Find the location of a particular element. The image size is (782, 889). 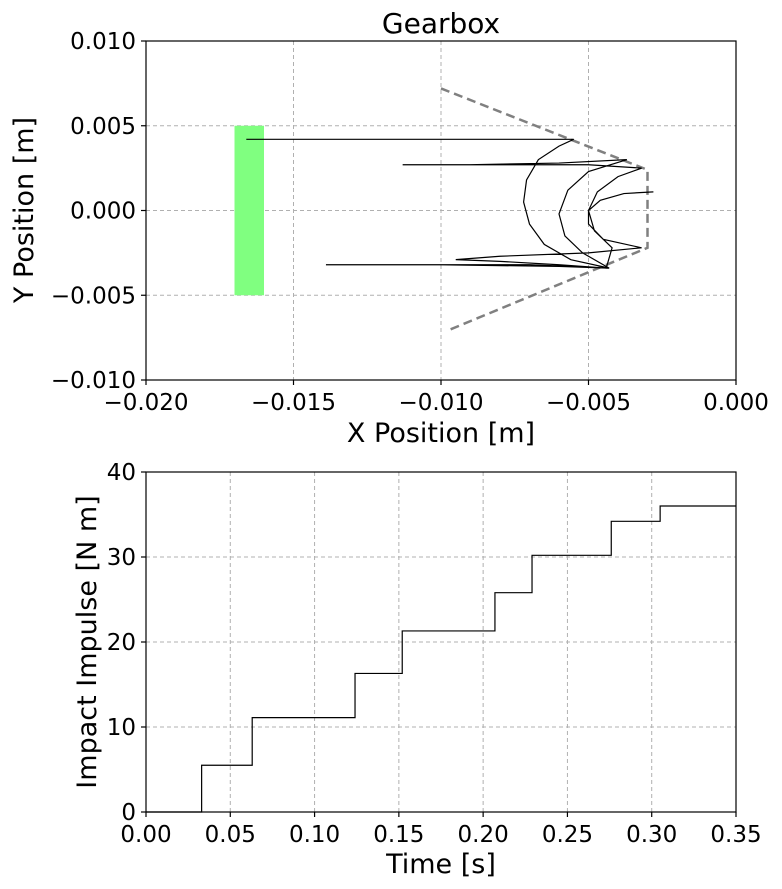

trajectory-line is located at coordinates (450, 203).